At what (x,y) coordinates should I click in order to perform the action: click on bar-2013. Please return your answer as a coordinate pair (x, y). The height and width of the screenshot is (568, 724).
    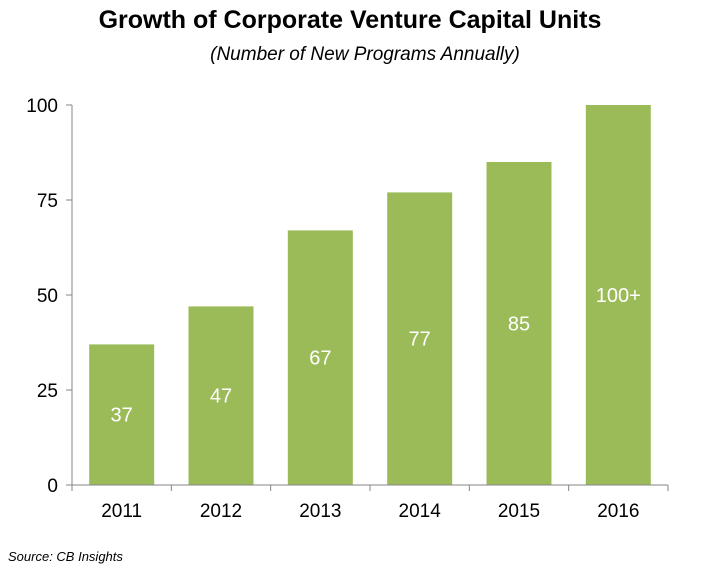
    Looking at the image, I should click on (320, 357).